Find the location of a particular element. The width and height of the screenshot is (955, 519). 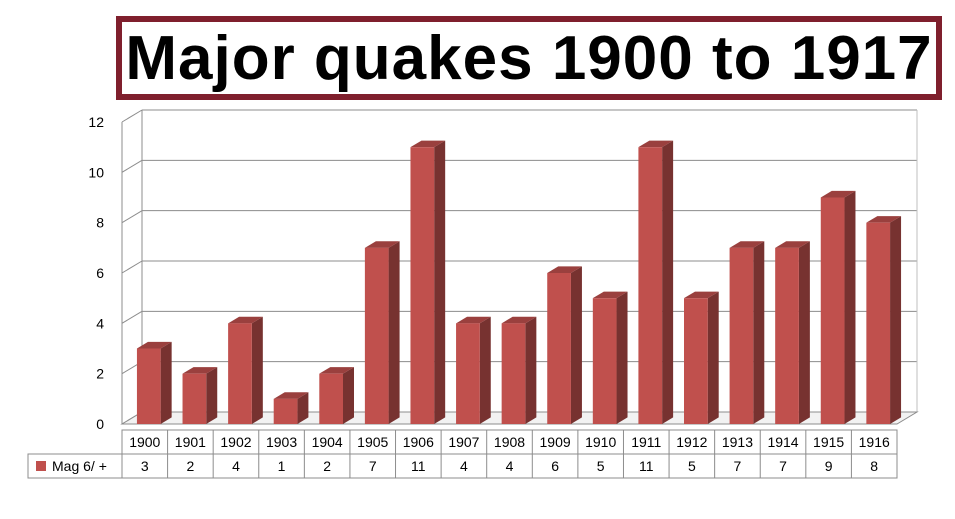

chart-title-box: Major quakes 1900 to 1917 is located at coordinates (529, 58).